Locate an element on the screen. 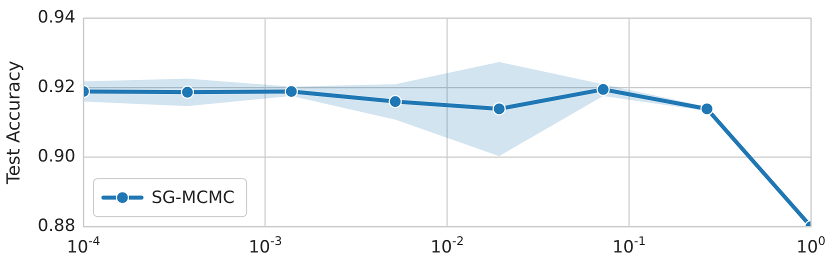  y-axis-title: Test Accuracy is located at coordinates (13, 123).